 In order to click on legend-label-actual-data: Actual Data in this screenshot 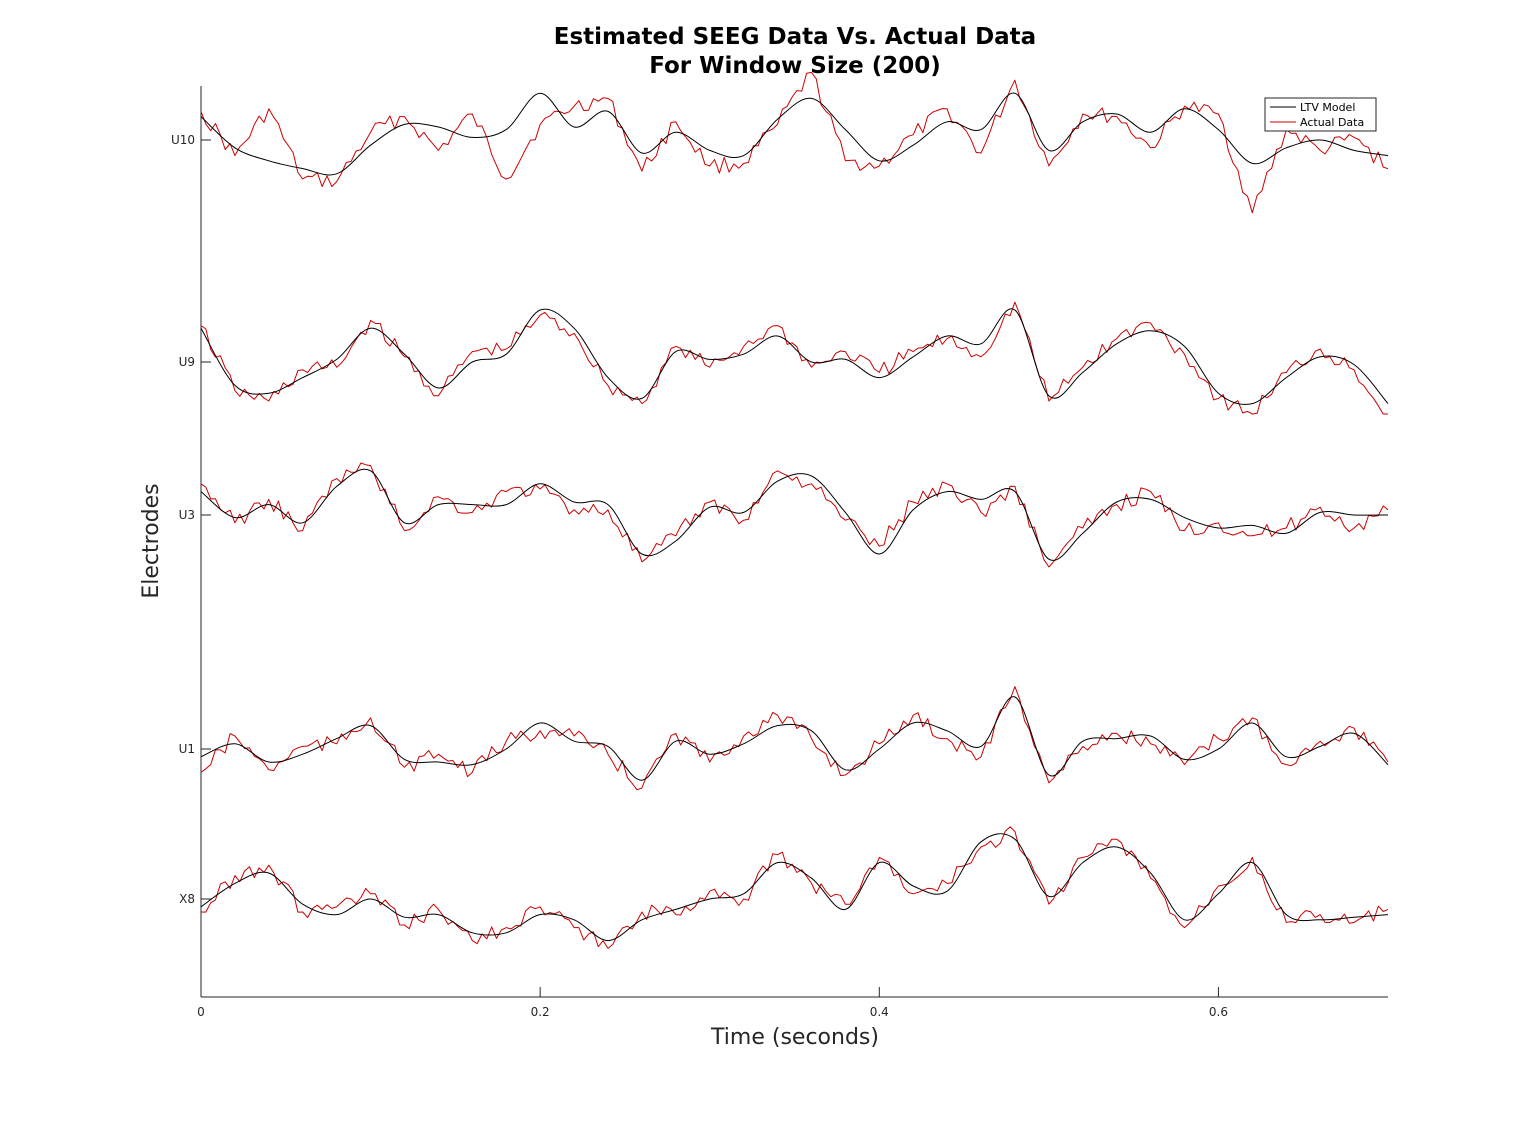, I will do `click(1332, 122)`.